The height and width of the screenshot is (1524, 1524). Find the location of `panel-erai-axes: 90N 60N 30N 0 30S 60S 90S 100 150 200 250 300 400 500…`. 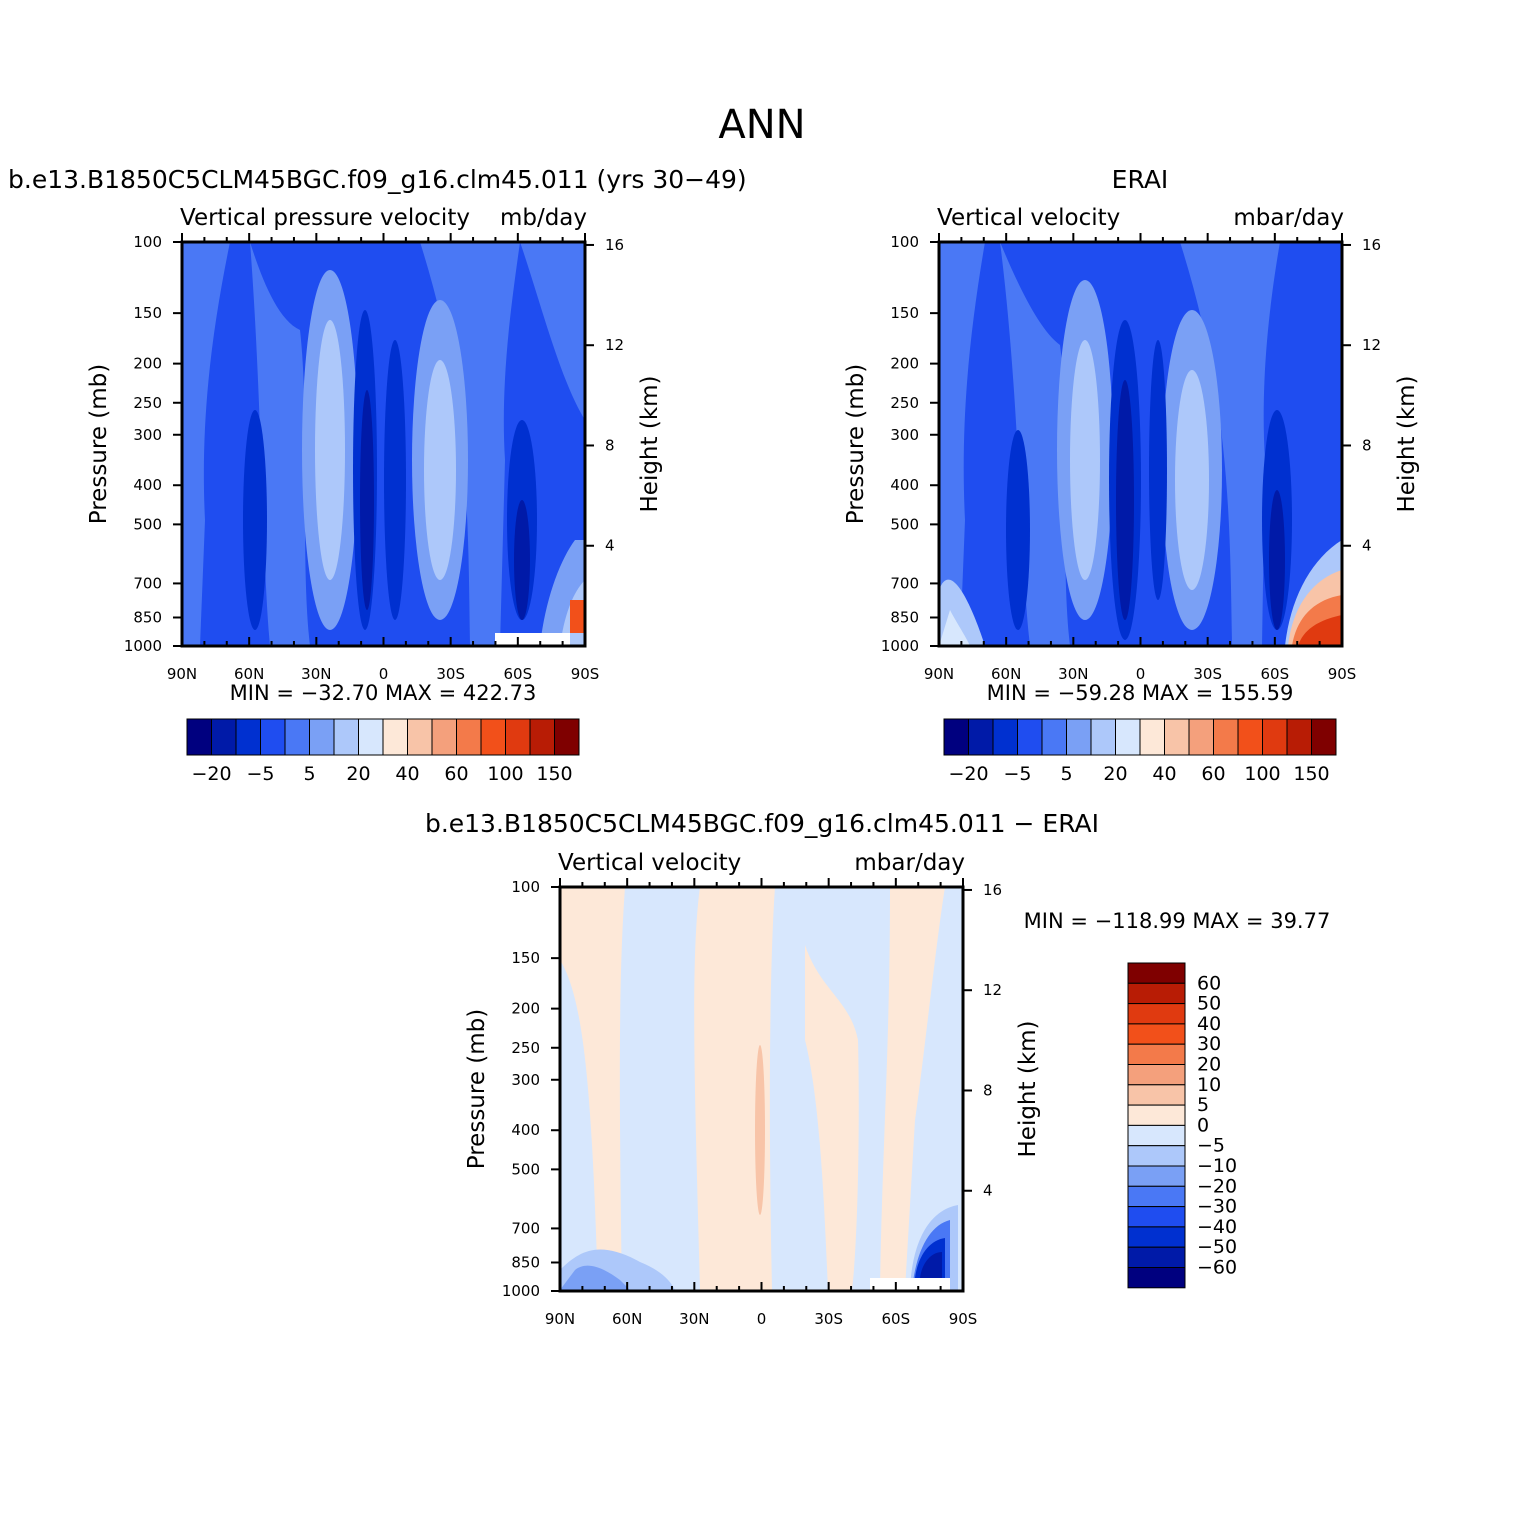

panel-erai-axes: 90N 60N 30N 0 30S 60S 90S 100 150 200 250 300 400 500… is located at coordinates (1131, 458).